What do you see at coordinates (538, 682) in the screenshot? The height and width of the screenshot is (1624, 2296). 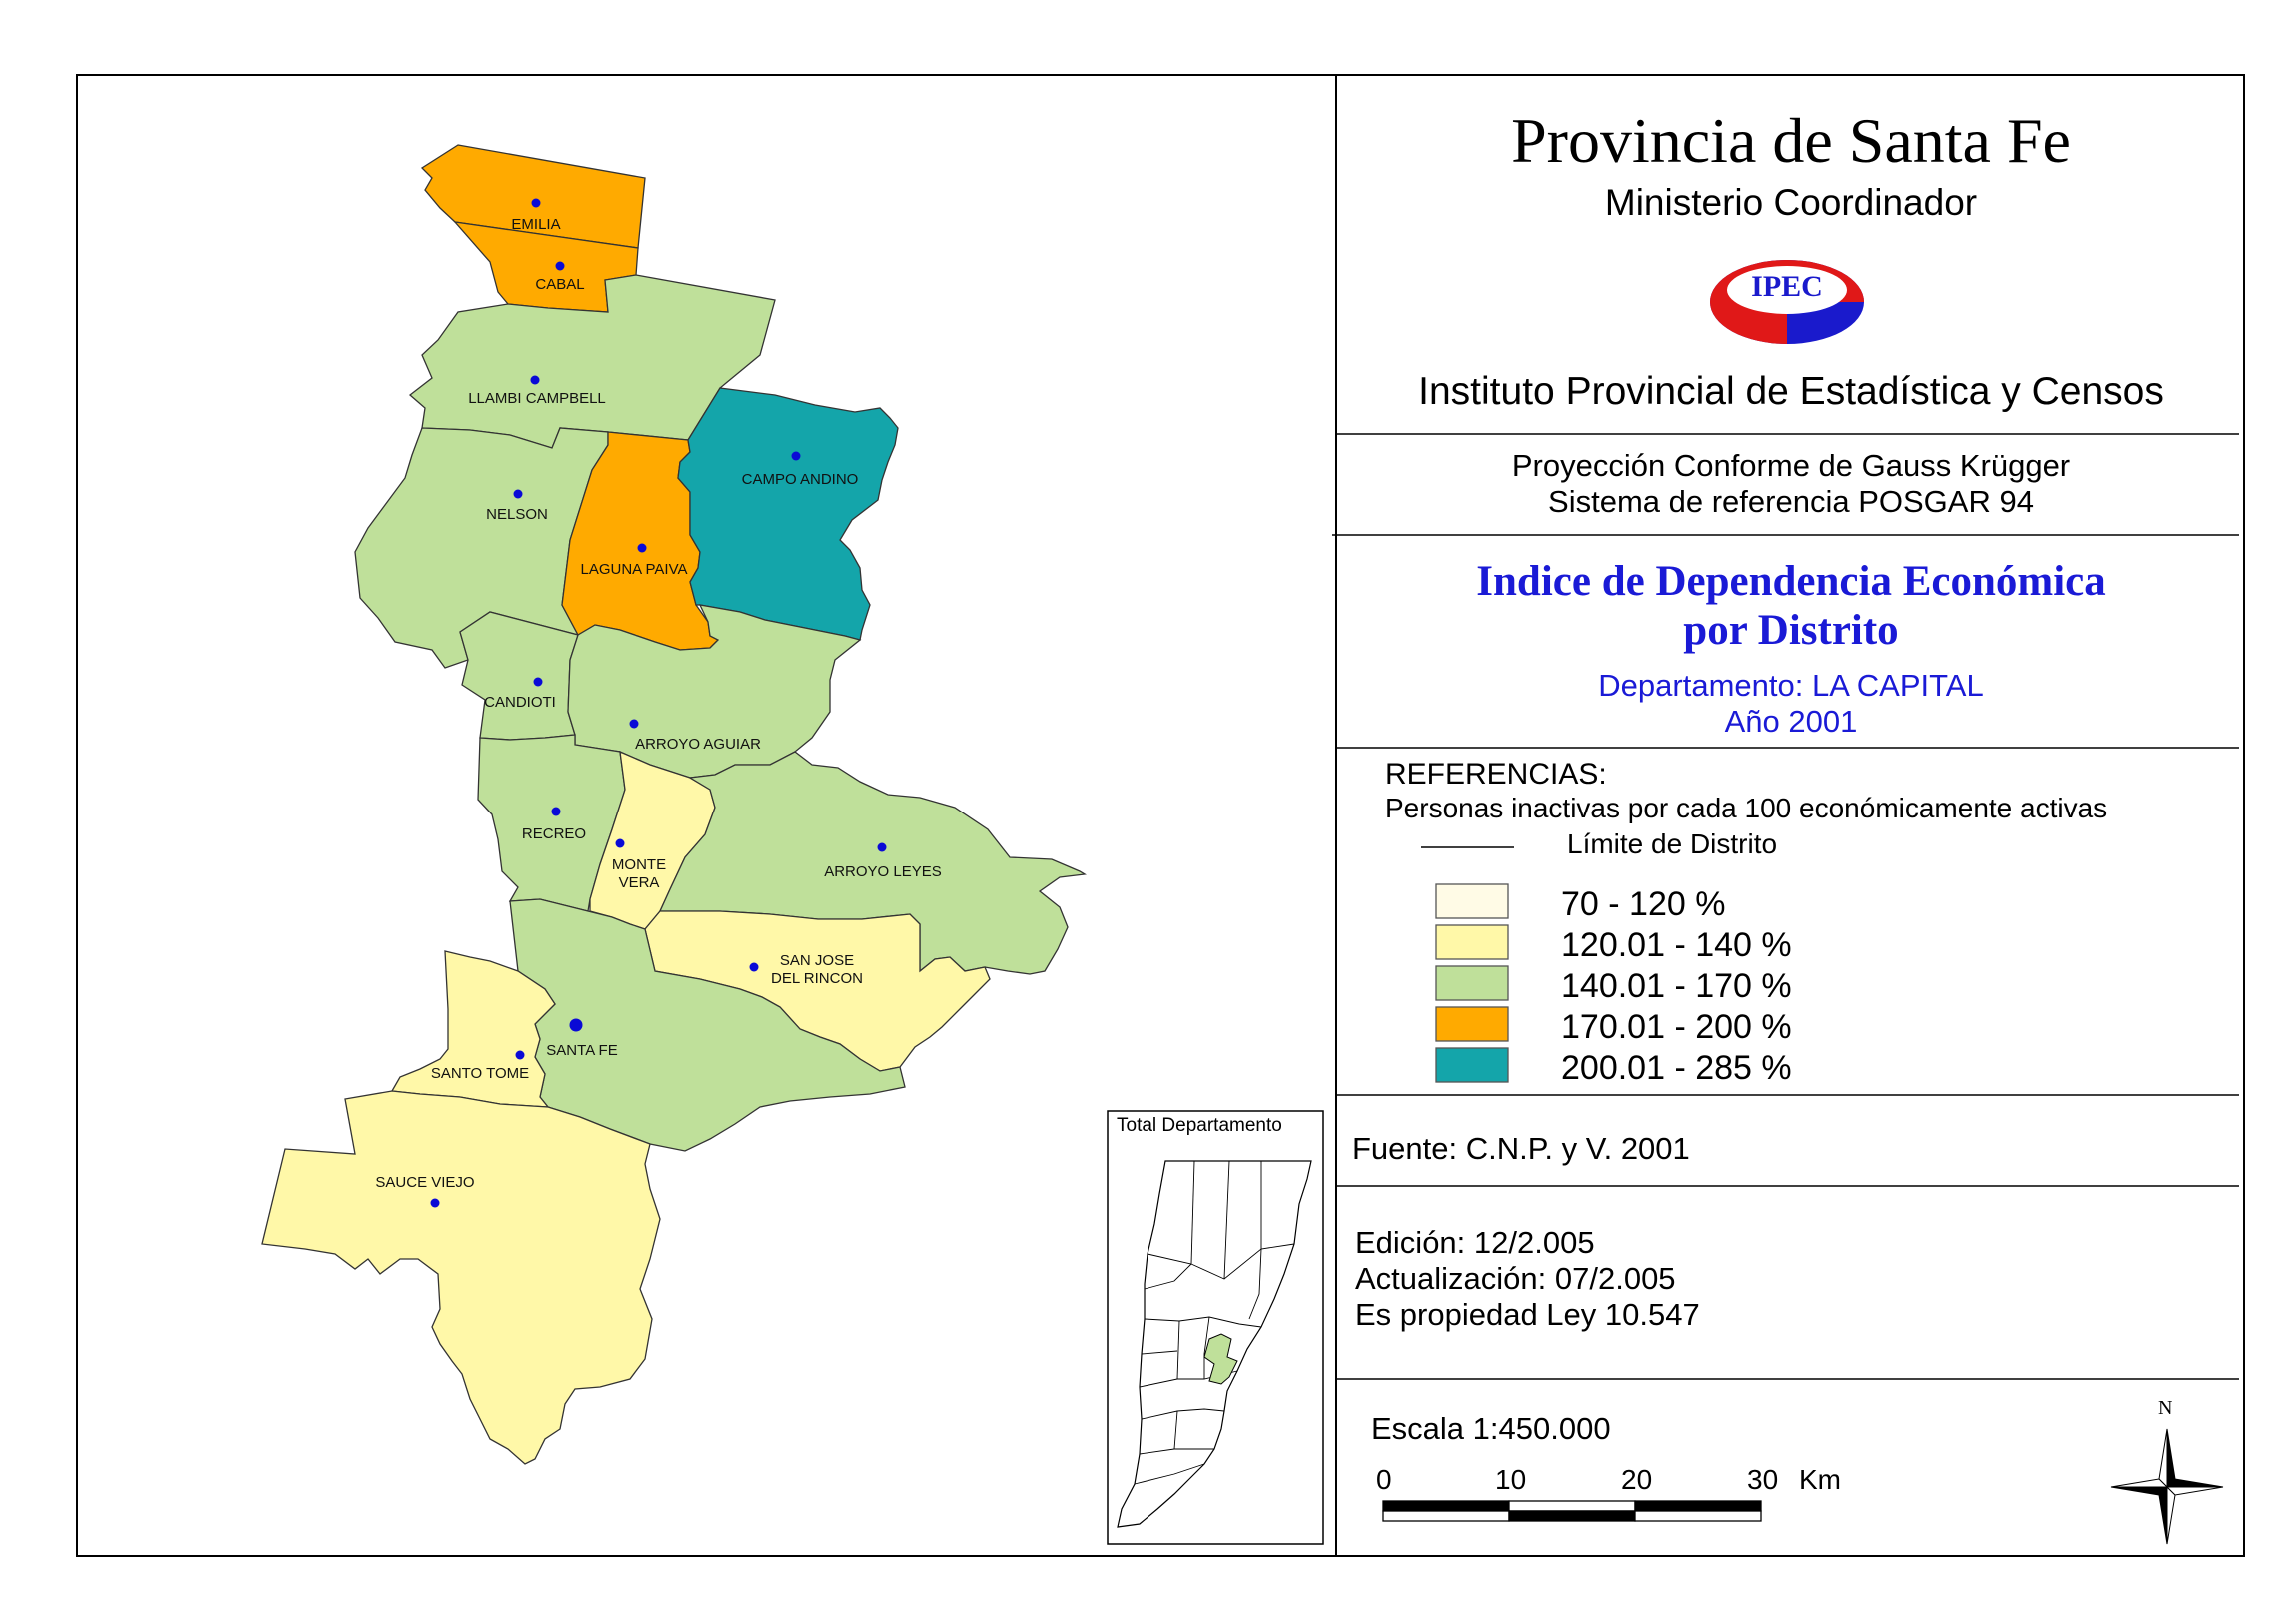 I see `capital-dot-candioti` at bounding box center [538, 682].